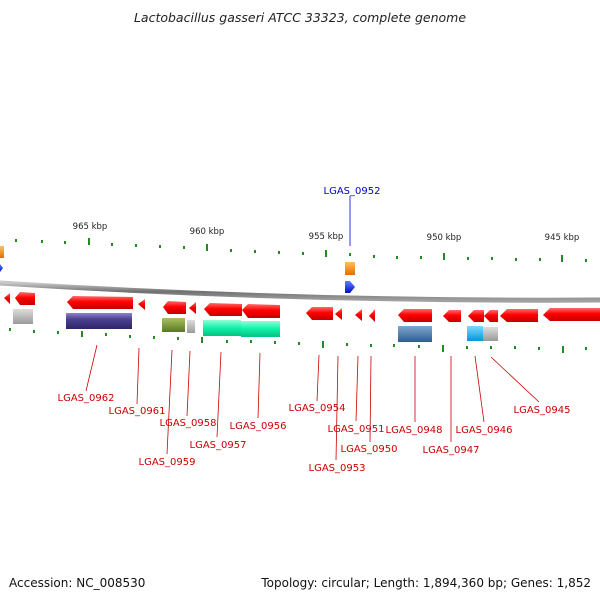 Image resolution: width=600 pixels, height=600 pixels. What do you see at coordinates (218, 445) in the screenshot?
I see `label-lgas-0957: LGAS_0957` at bounding box center [218, 445].